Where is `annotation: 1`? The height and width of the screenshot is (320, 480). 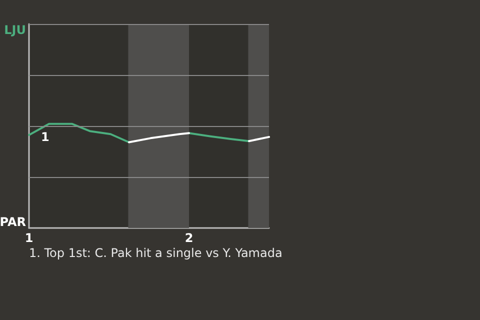 annotation: 1 is located at coordinates (45, 137).